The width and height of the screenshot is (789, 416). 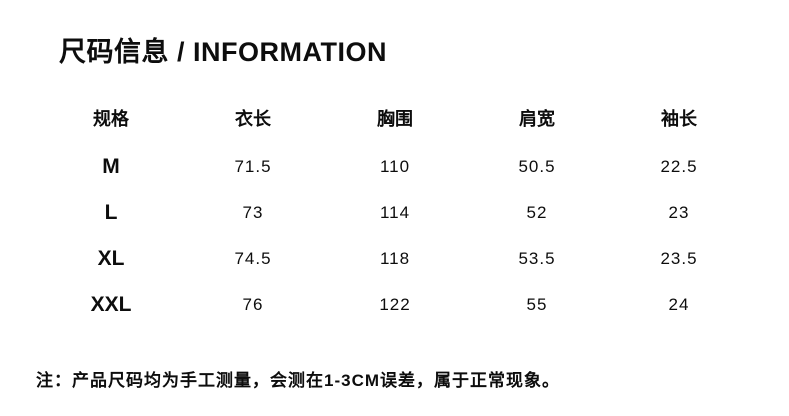 I want to click on table-row-xl: XL 74.5 118 53.5 23.5, so click(x=395, y=259).